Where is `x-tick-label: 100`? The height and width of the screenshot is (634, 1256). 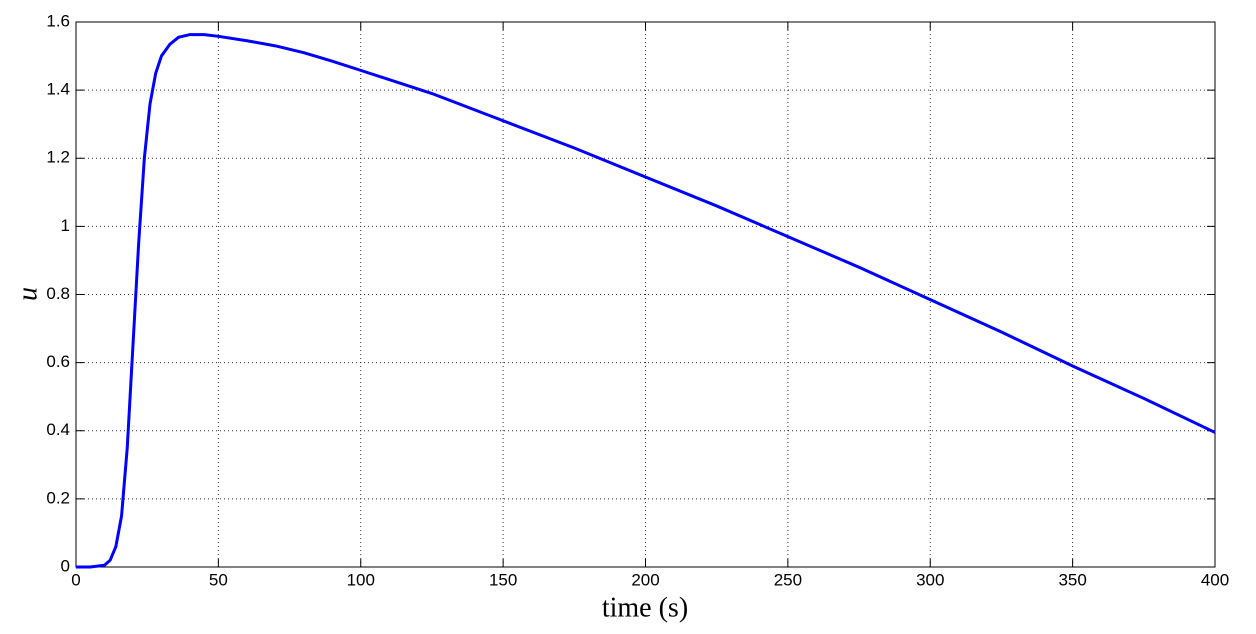 x-tick-label: 100 is located at coordinates (361, 579).